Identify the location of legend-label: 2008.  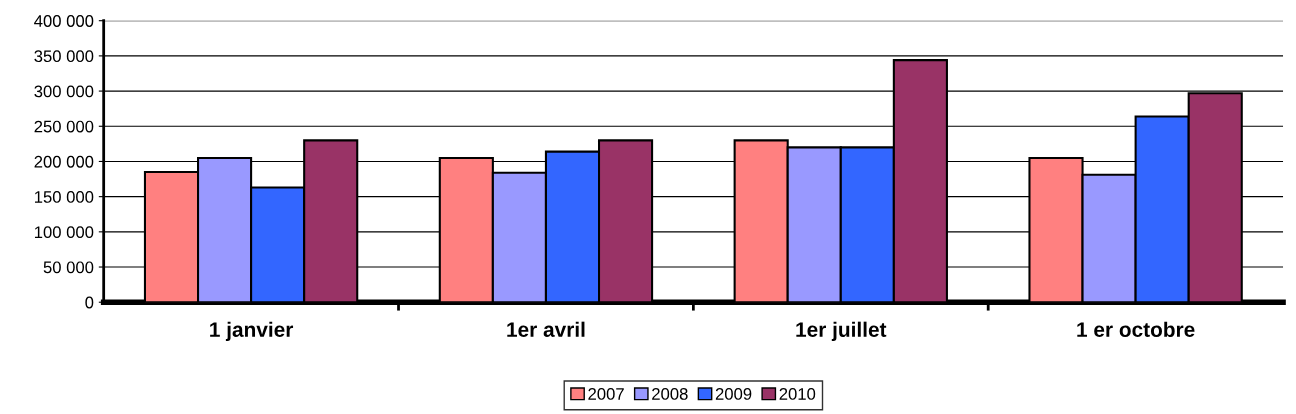
(670, 394).